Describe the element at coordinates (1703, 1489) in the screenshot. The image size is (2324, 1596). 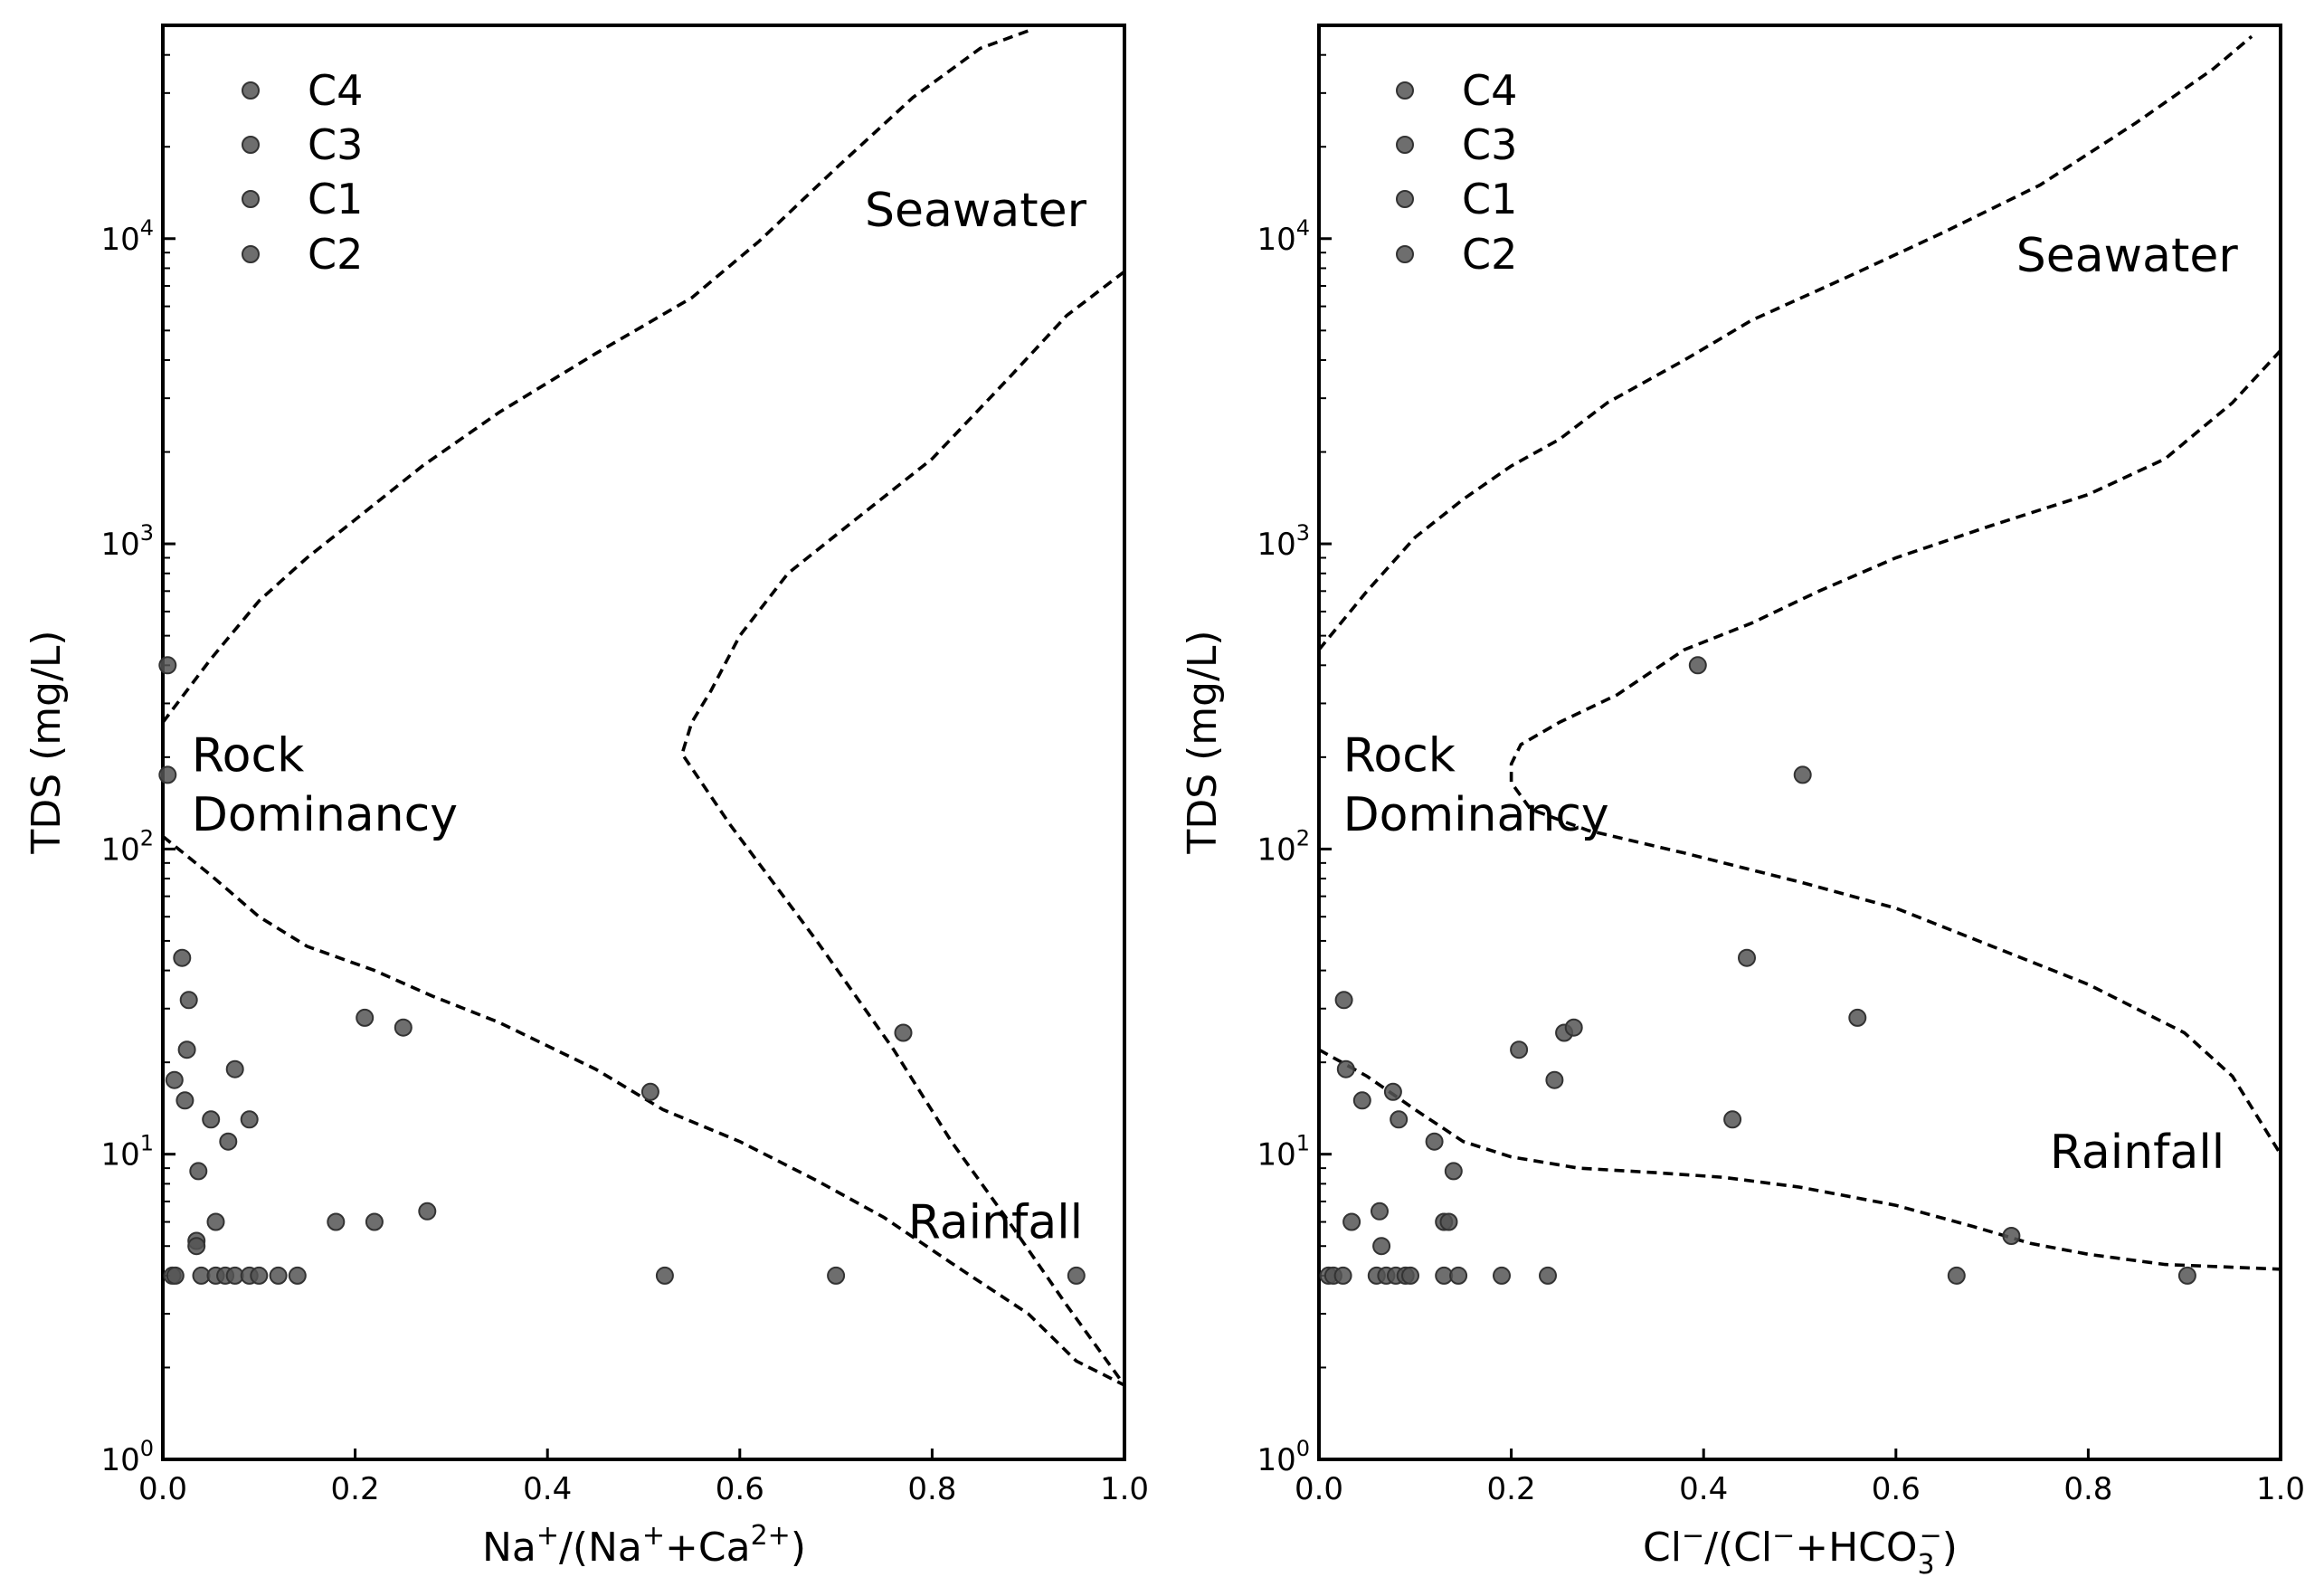
I see `x-tick-label: 0.4` at that location.